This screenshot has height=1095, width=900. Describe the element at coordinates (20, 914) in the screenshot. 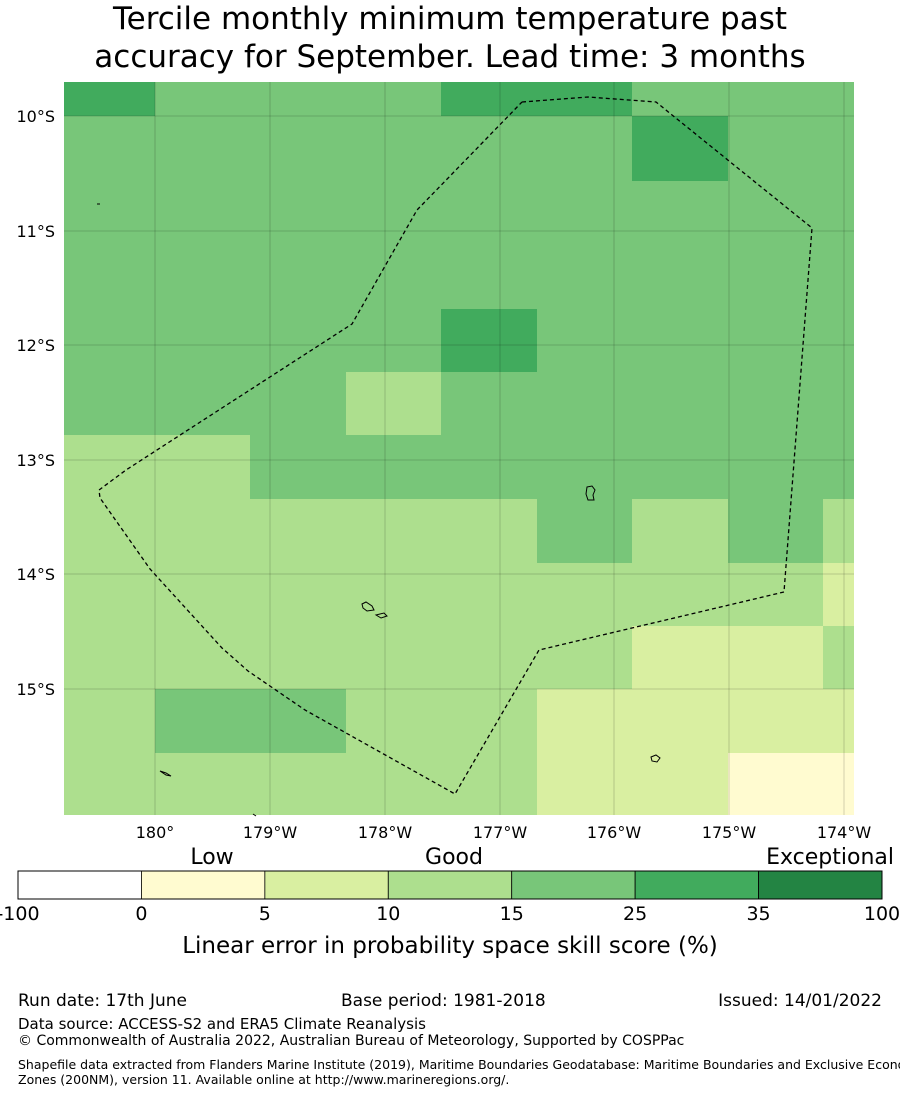

I see `colorbar-tick-label: -100` at that location.